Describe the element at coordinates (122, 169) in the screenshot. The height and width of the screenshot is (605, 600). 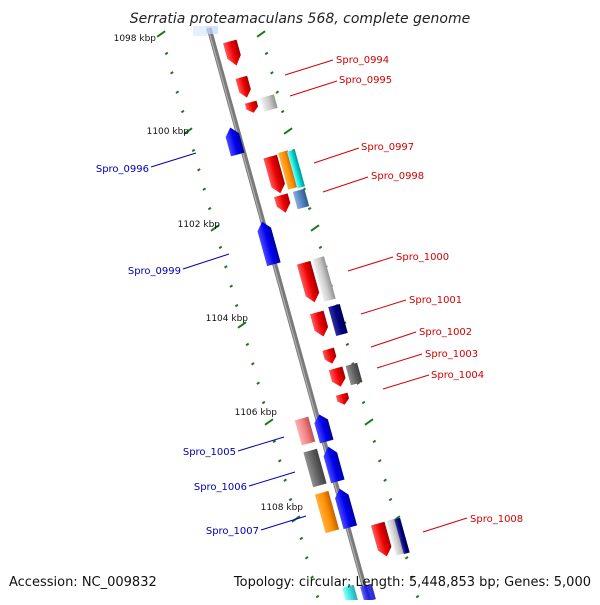
I see `label-spro-0996: Spro_0996` at that location.